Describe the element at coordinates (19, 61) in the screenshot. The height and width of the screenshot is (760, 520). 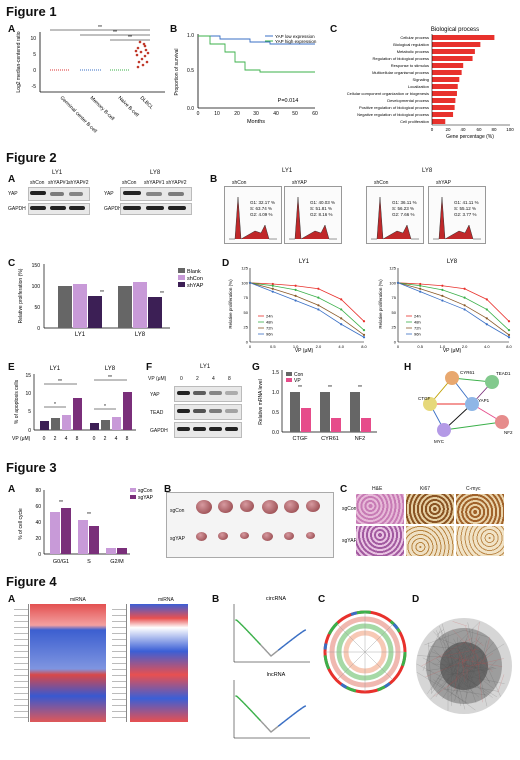
I see `1a-ylabel: Log2 median-centered ratio` at that location.